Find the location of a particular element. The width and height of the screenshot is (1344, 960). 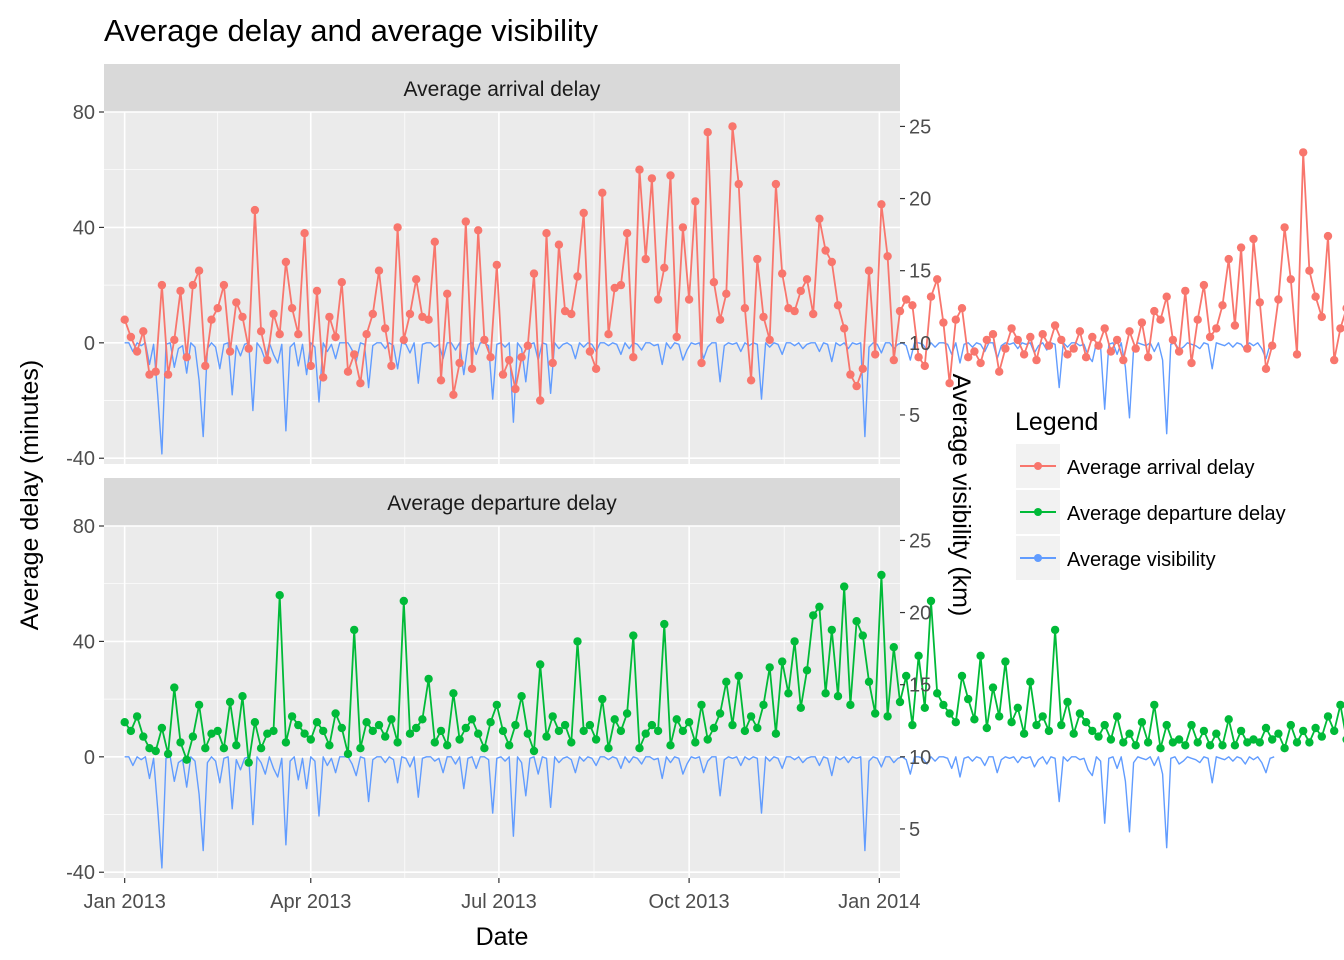

strip-label-arrival: Average arrival delay is located at coordinates (502, 89).